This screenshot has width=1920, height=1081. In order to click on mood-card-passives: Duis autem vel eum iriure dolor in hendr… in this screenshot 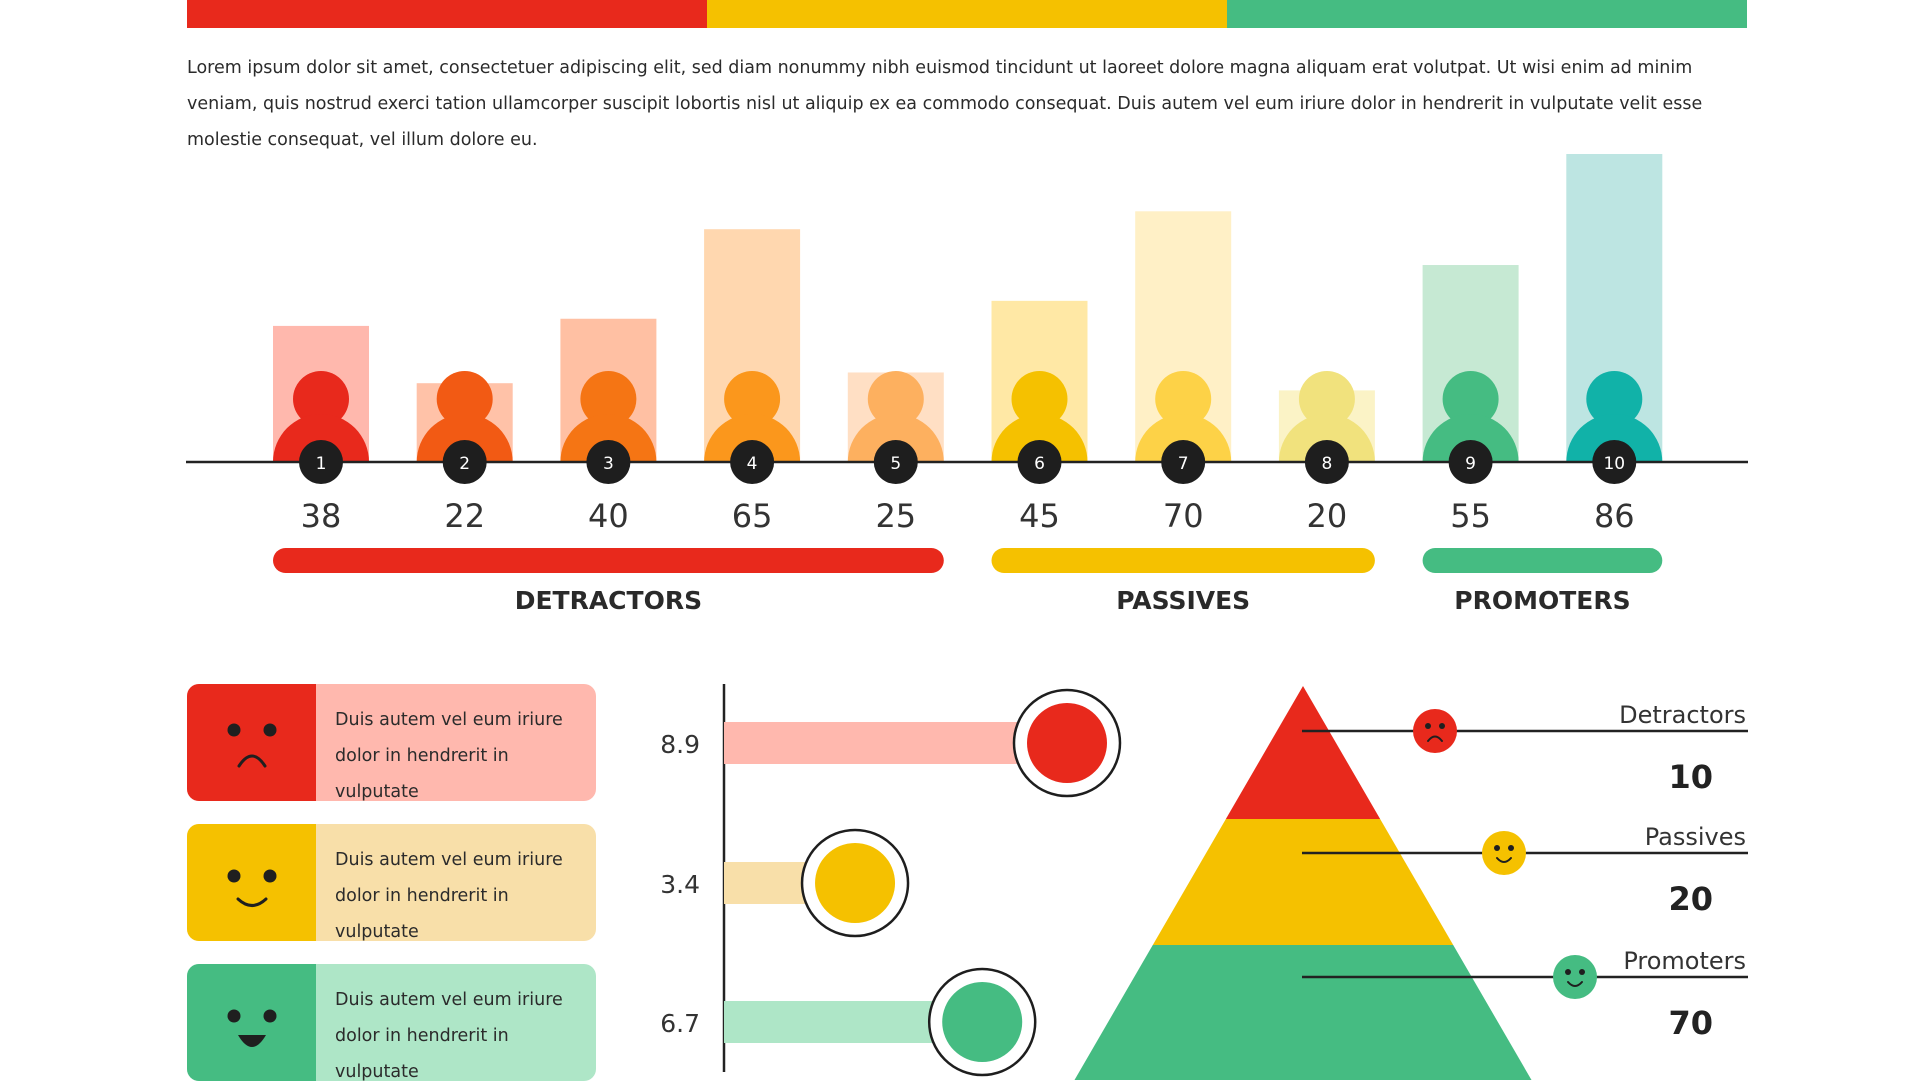, I will do `click(391, 882)`.